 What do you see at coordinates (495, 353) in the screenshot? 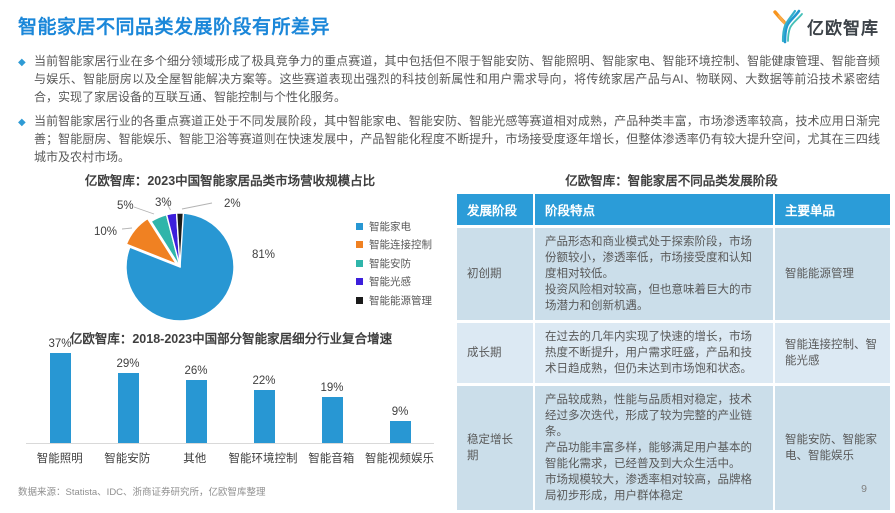
I see `stage-cell: 成长期` at bounding box center [495, 353].